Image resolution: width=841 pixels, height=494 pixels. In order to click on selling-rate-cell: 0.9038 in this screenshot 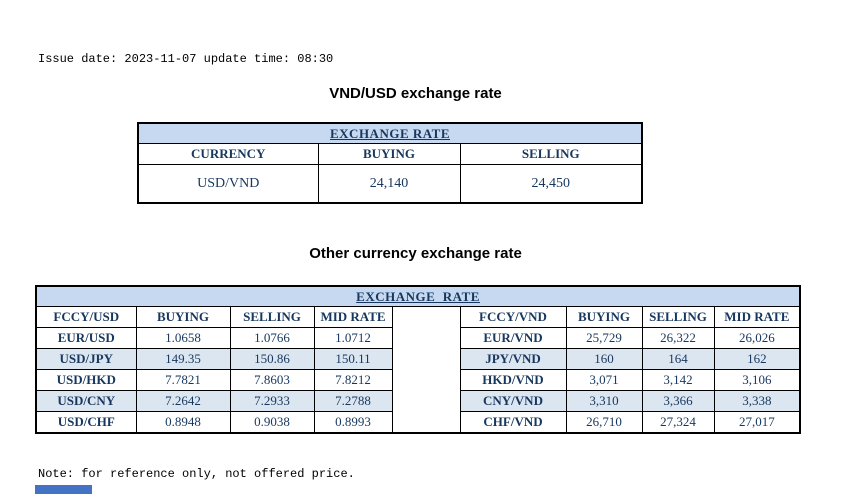, I will do `click(272, 422)`.